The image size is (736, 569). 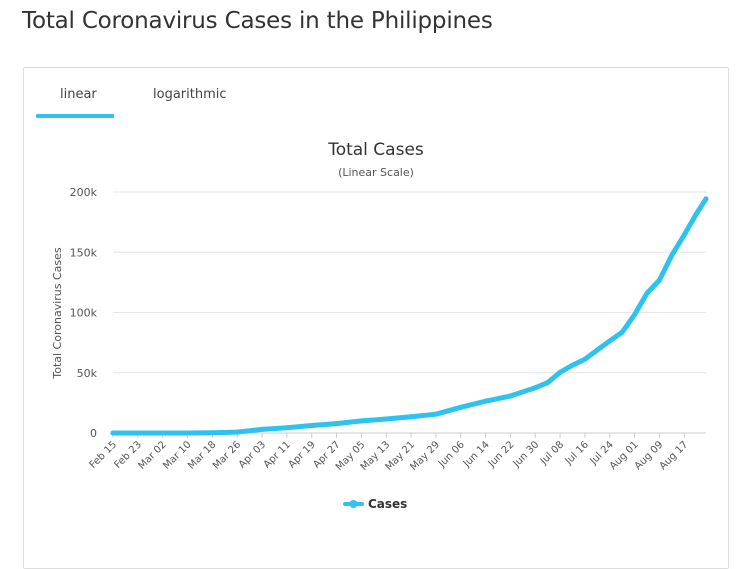 What do you see at coordinates (87, 373) in the screenshot?
I see `y-tick-label: 50k` at bounding box center [87, 373].